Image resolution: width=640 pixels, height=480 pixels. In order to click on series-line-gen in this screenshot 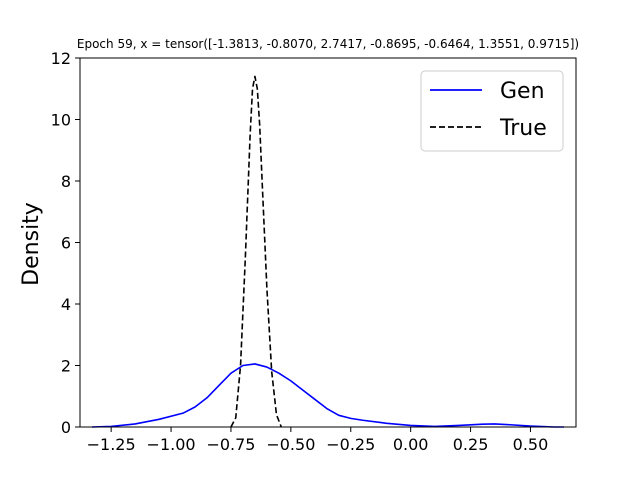, I will do `click(328, 395)`.